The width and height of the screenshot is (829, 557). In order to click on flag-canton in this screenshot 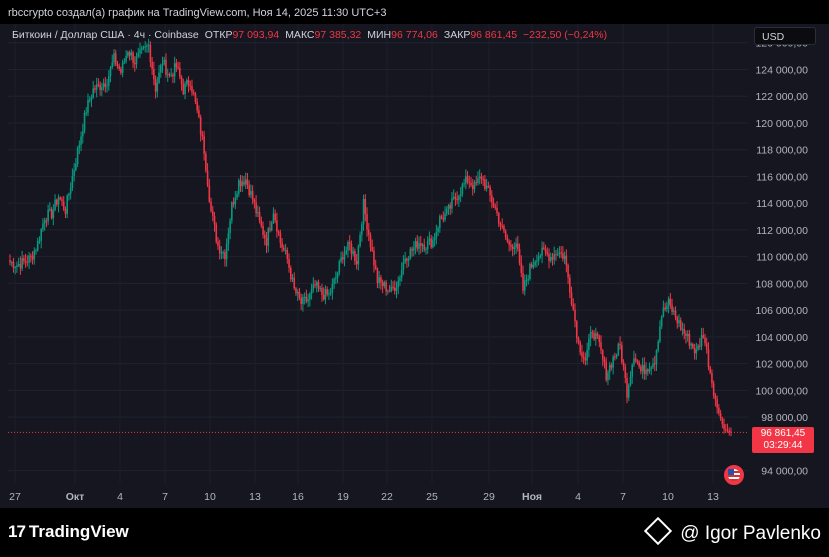, I will do `click(731, 472)`.